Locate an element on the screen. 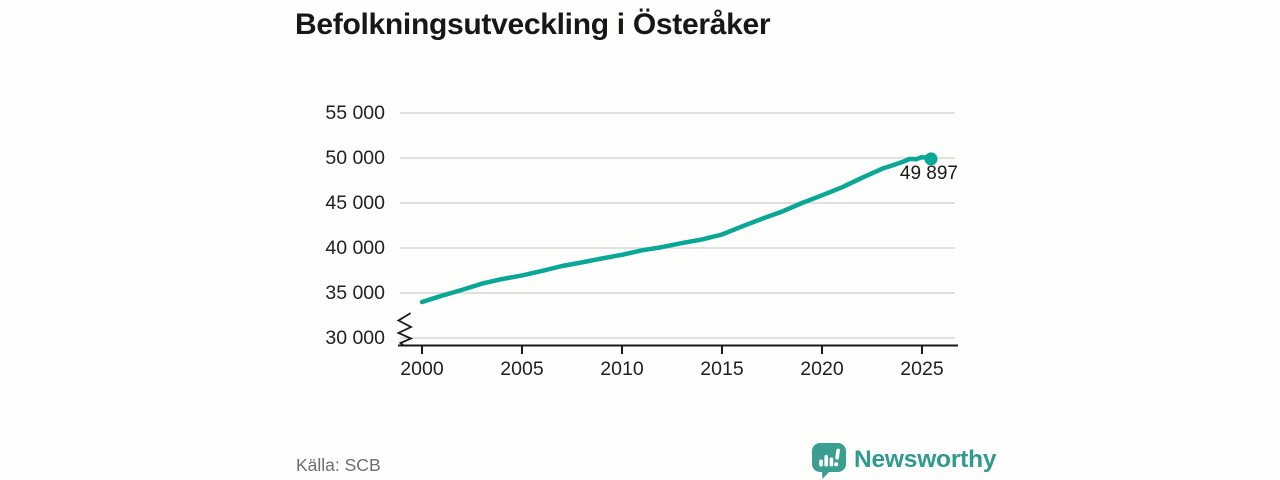 This screenshot has height=480, width=1280. newsworthy-logo: Newsworthy is located at coordinates (904, 461).